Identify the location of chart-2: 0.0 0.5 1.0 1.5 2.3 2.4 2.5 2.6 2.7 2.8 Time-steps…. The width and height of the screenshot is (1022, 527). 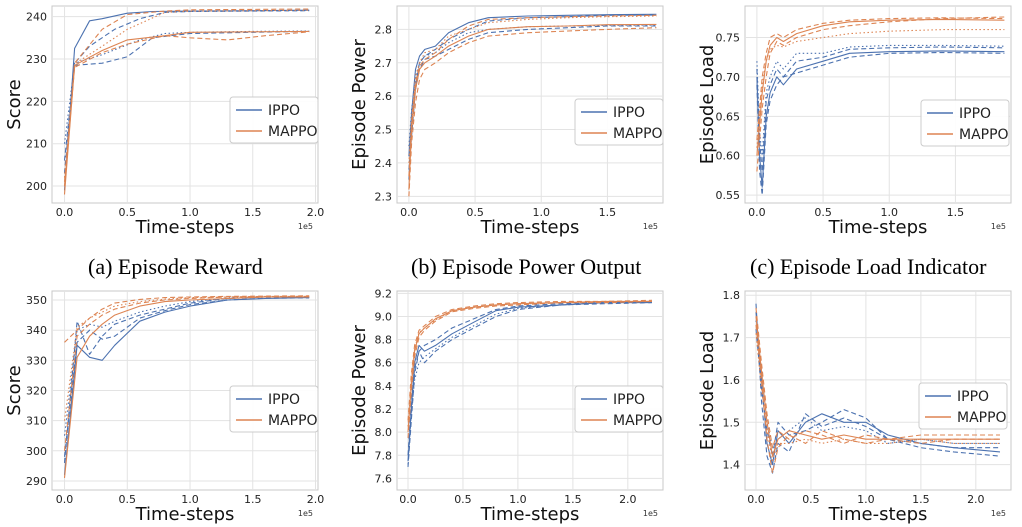
(506, 121).